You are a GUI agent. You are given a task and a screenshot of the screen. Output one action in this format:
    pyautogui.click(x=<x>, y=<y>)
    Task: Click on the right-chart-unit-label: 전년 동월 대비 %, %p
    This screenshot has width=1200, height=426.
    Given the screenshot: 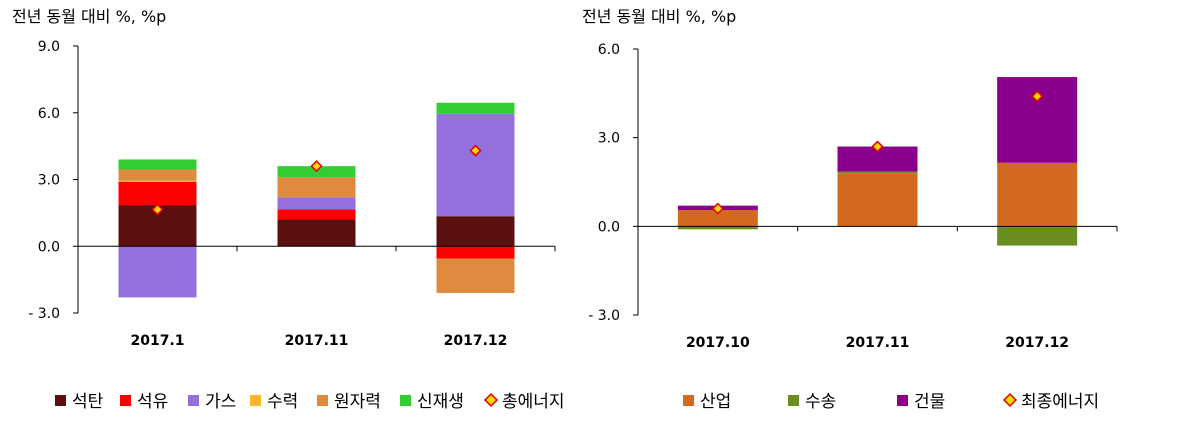 What is the action you would take?
    pyautogui.click(x=659, y=16)
    